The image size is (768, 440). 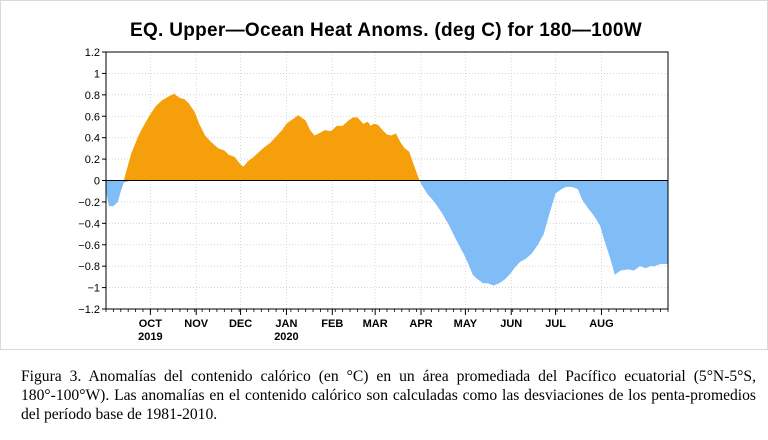 I want to click on x-month-label: NOV, so click(x=196, y=324).